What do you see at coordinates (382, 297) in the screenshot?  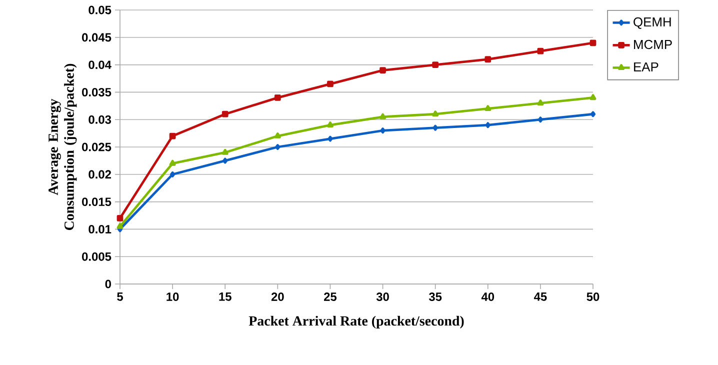 I see `x-tick-label: 30` at bounding box center [382, 297].